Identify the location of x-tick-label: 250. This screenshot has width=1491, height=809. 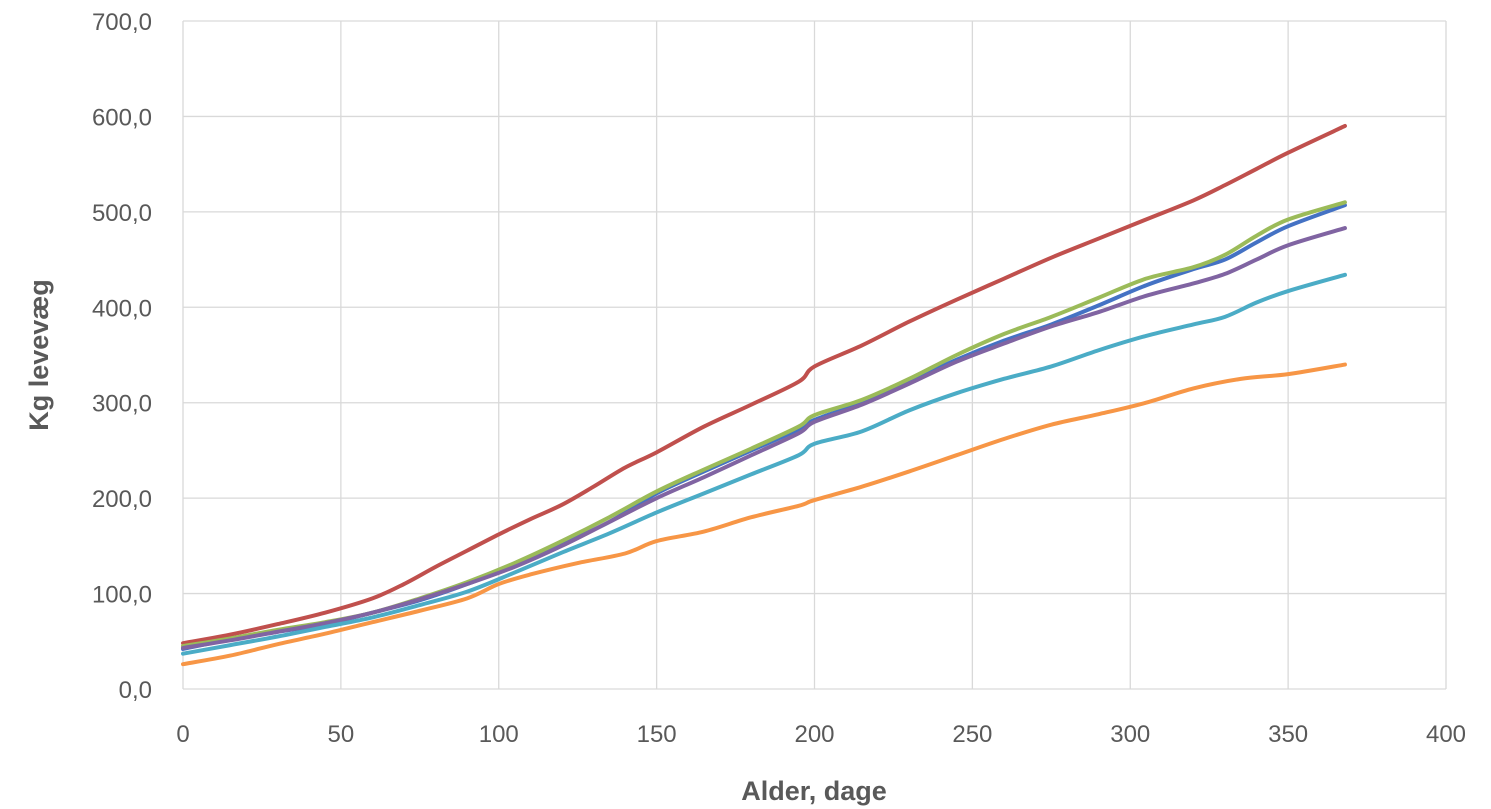
(972, 734).